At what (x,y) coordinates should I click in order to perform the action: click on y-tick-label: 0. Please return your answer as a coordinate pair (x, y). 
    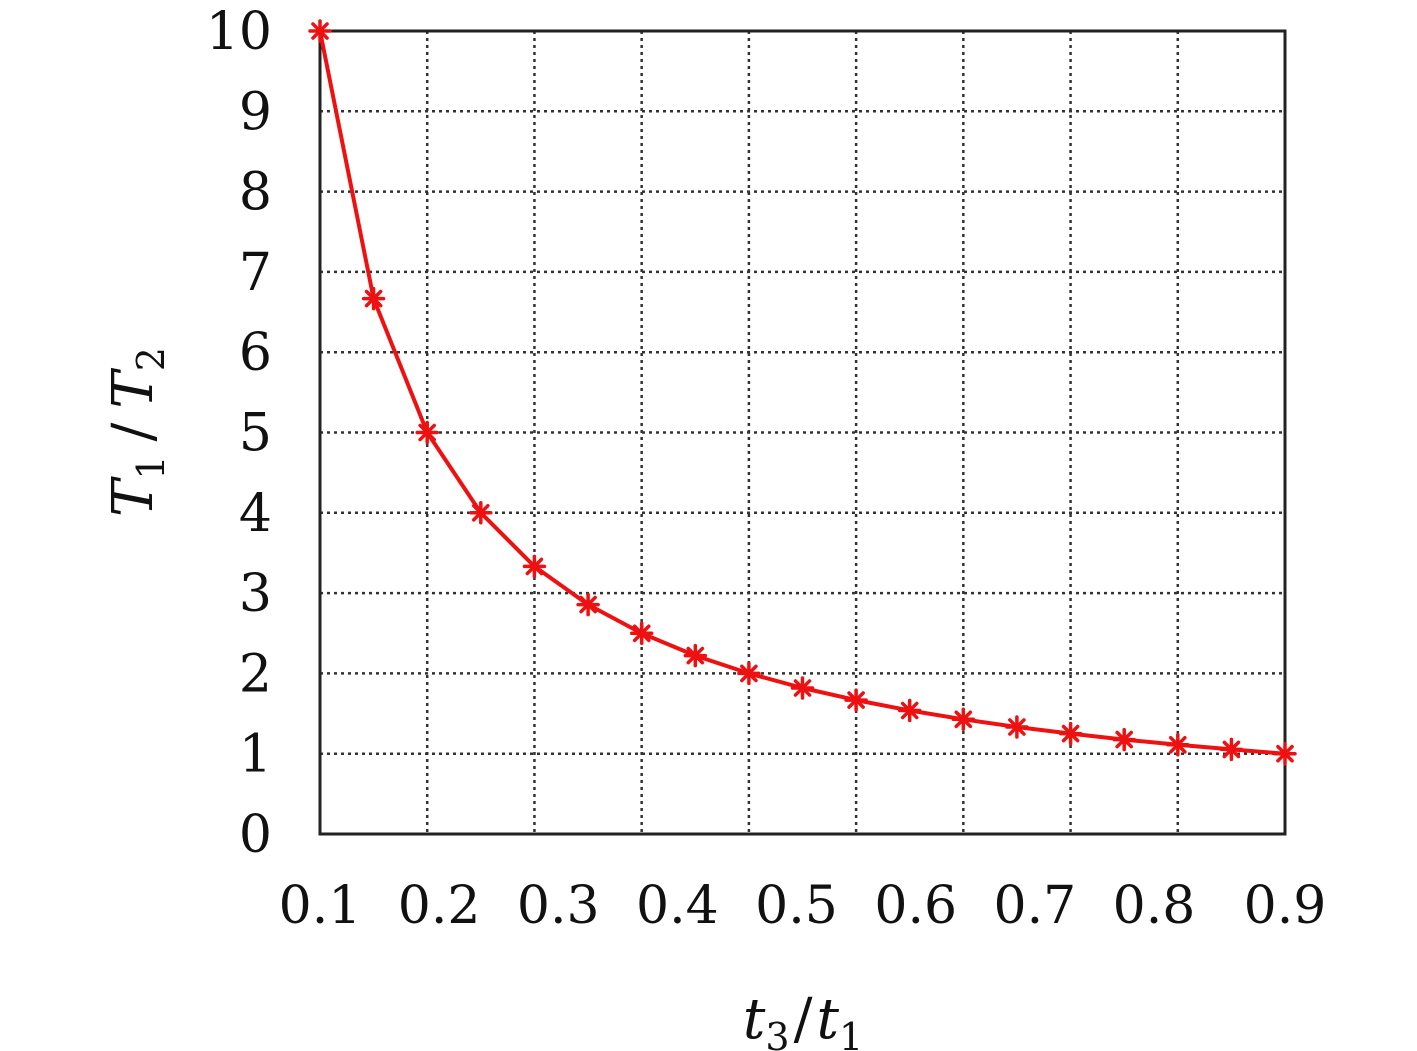
    Looking at the image, I should click on (255, 835).